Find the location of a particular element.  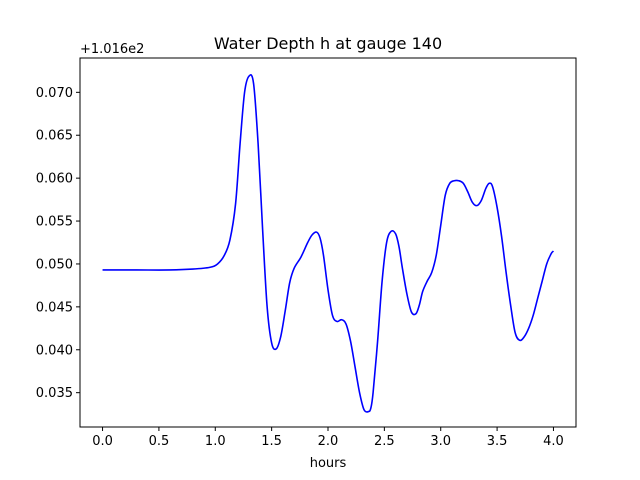

x-axis-label: hours is located at coordinates (328, 463).